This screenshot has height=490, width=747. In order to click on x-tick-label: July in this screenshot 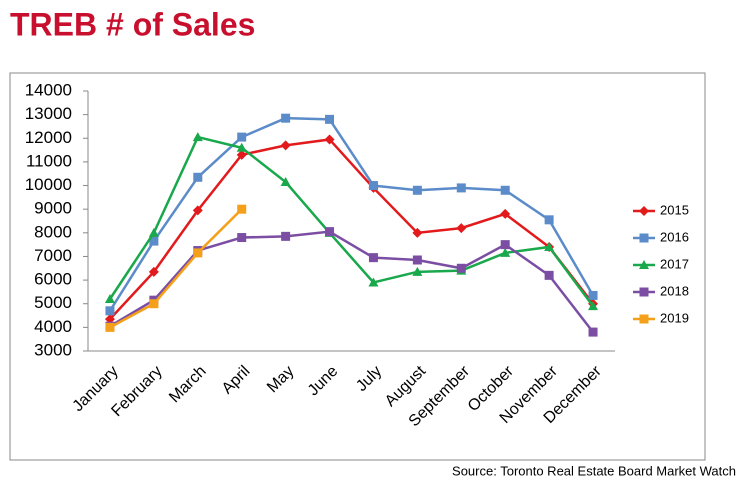, I will do `click(369, 379)`.